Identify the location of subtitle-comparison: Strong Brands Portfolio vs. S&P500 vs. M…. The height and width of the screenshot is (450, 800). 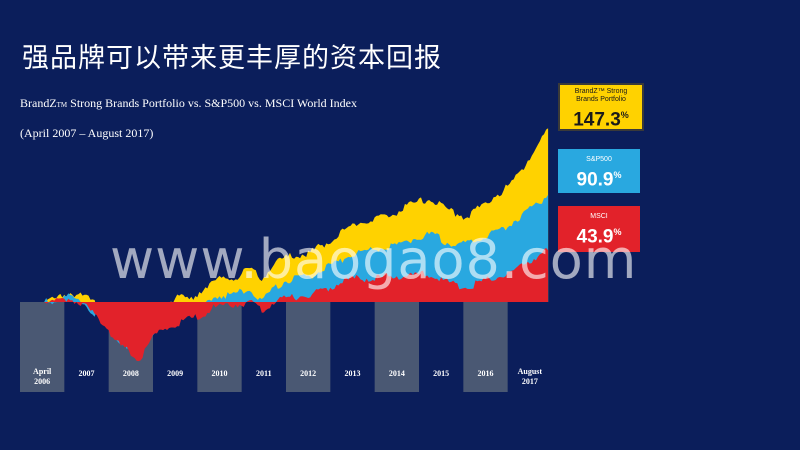
(212, 103).